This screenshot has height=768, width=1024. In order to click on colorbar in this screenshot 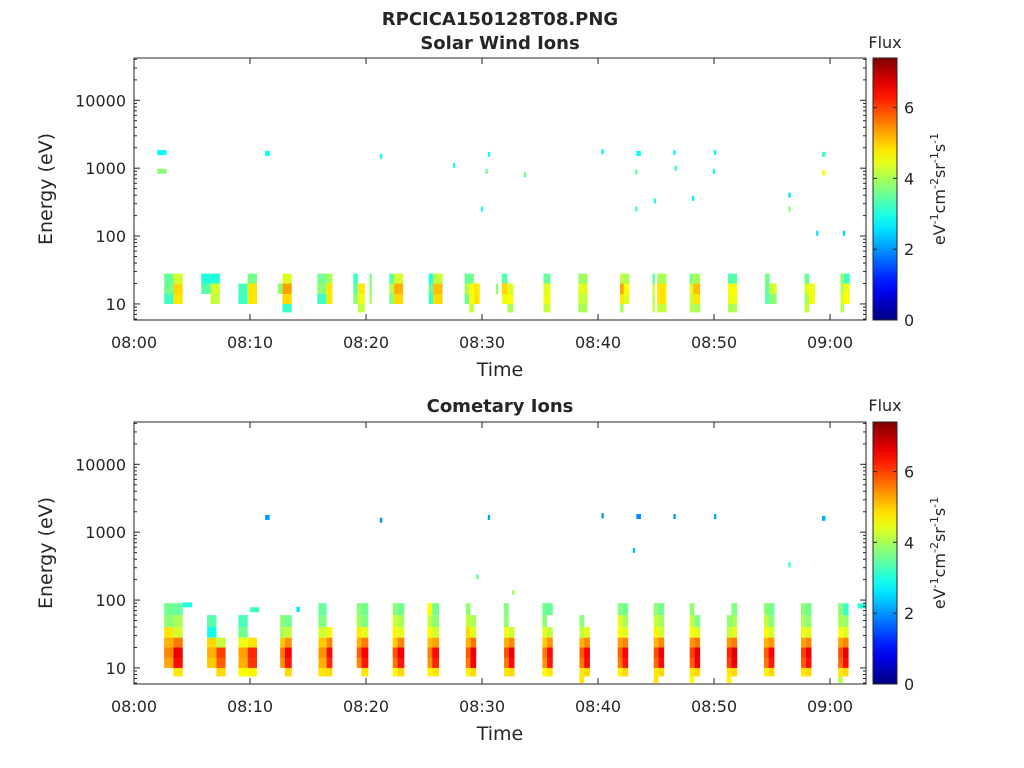, I will do `click(885, 553)`.